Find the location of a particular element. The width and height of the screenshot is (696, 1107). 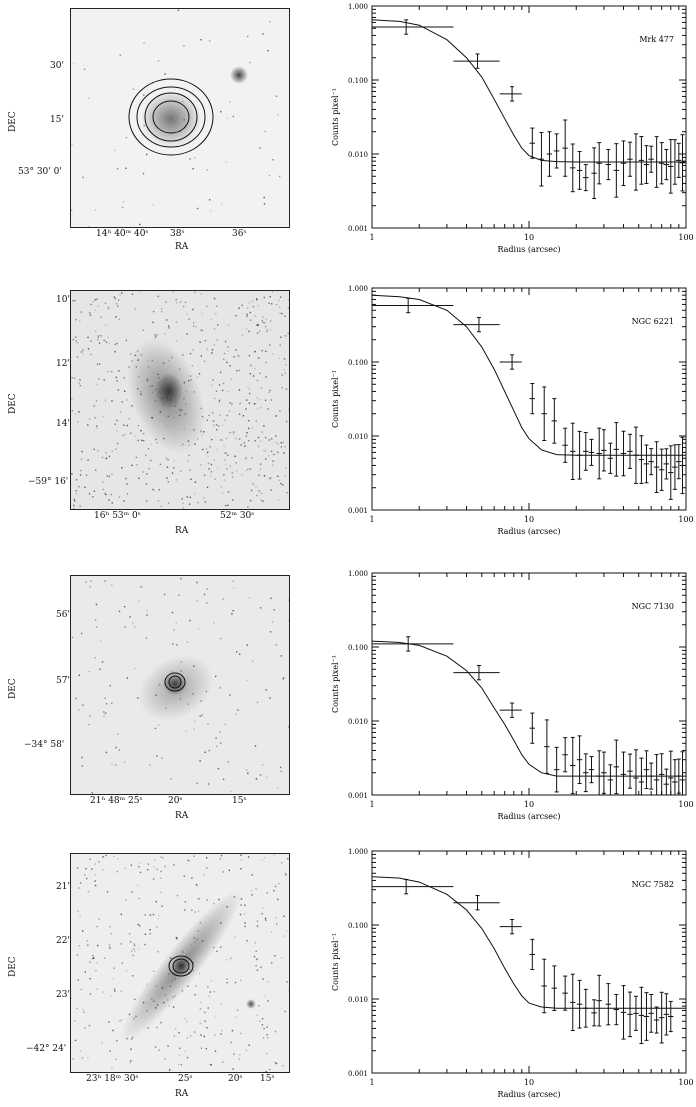

chart-title: NGC 7130 is located at coordinates (653, 606).